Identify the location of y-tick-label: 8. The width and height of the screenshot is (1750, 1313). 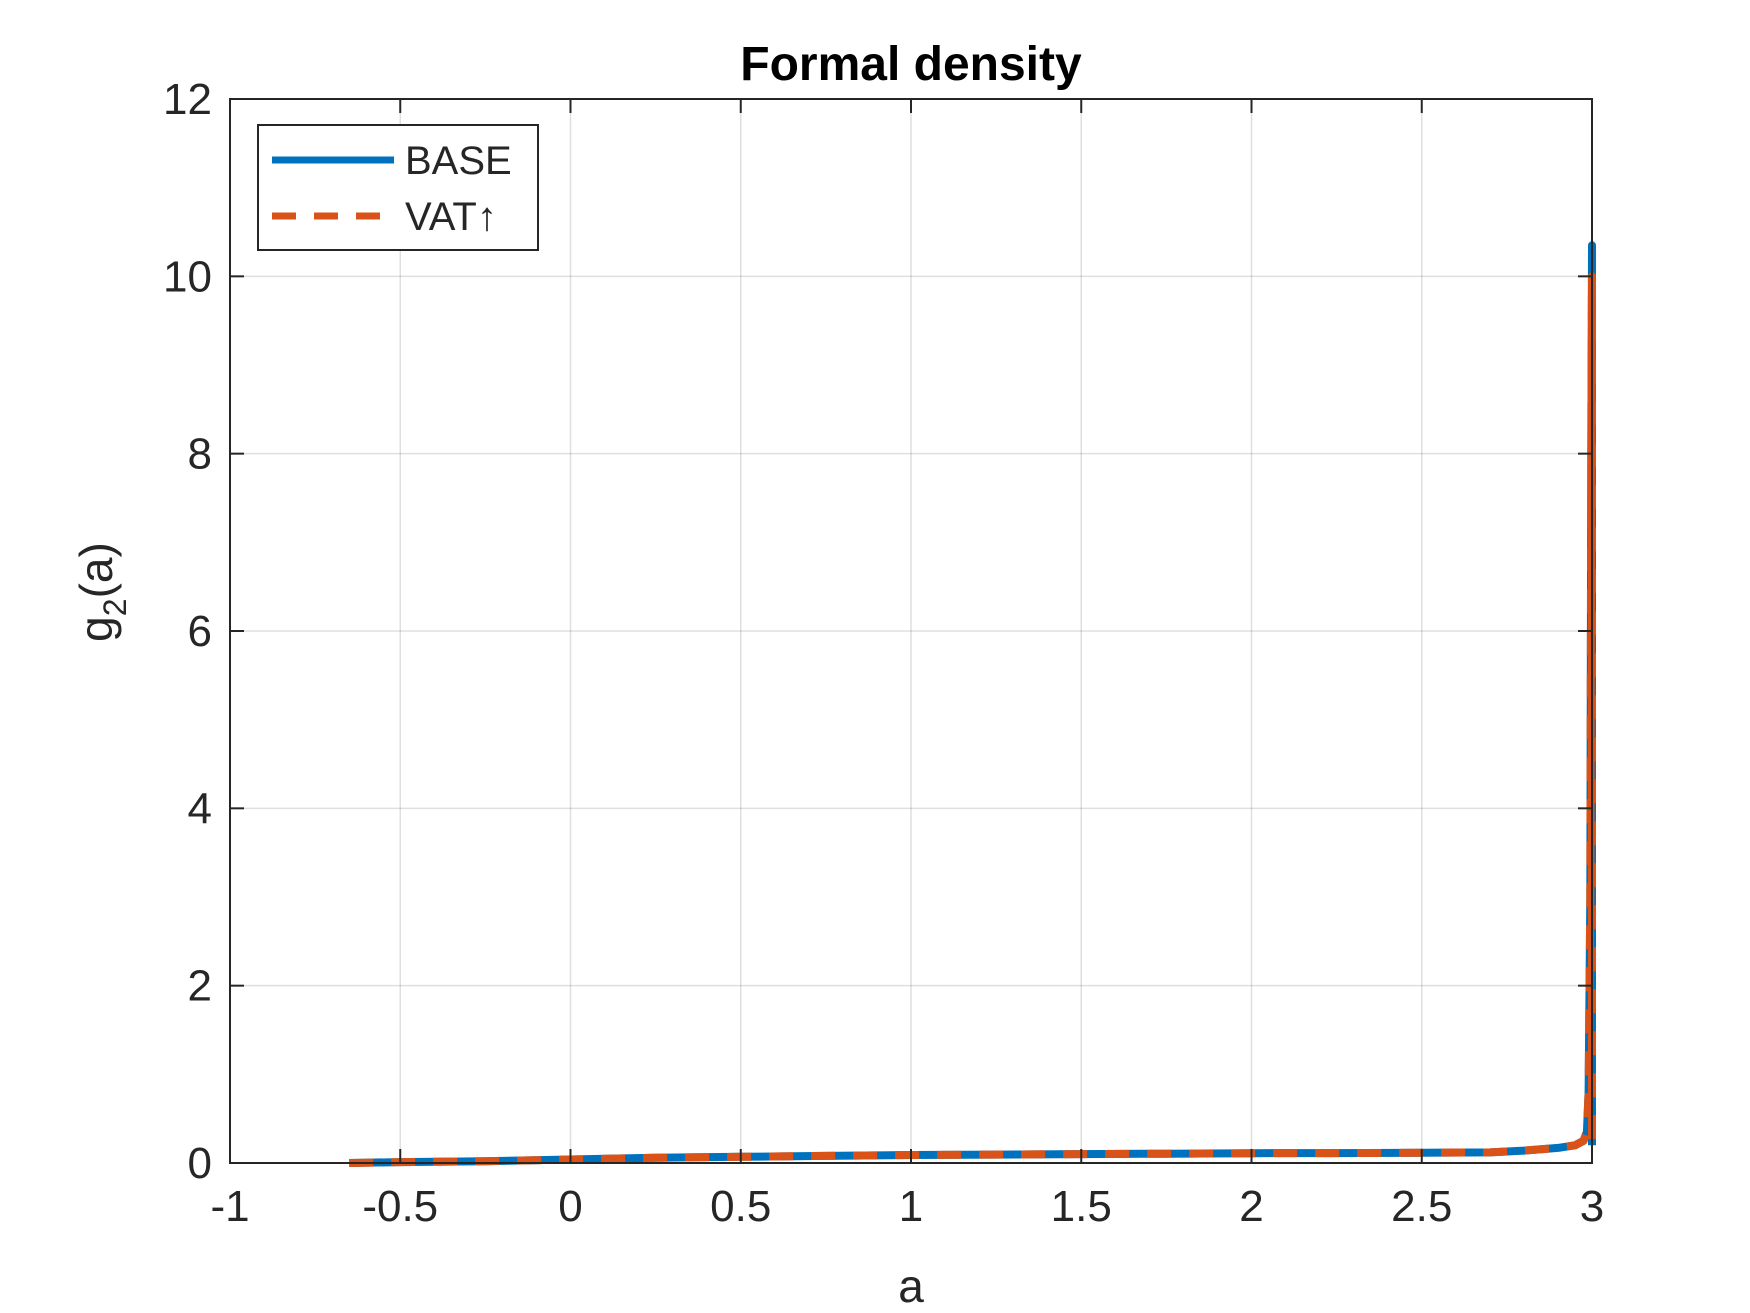
(200, 454).